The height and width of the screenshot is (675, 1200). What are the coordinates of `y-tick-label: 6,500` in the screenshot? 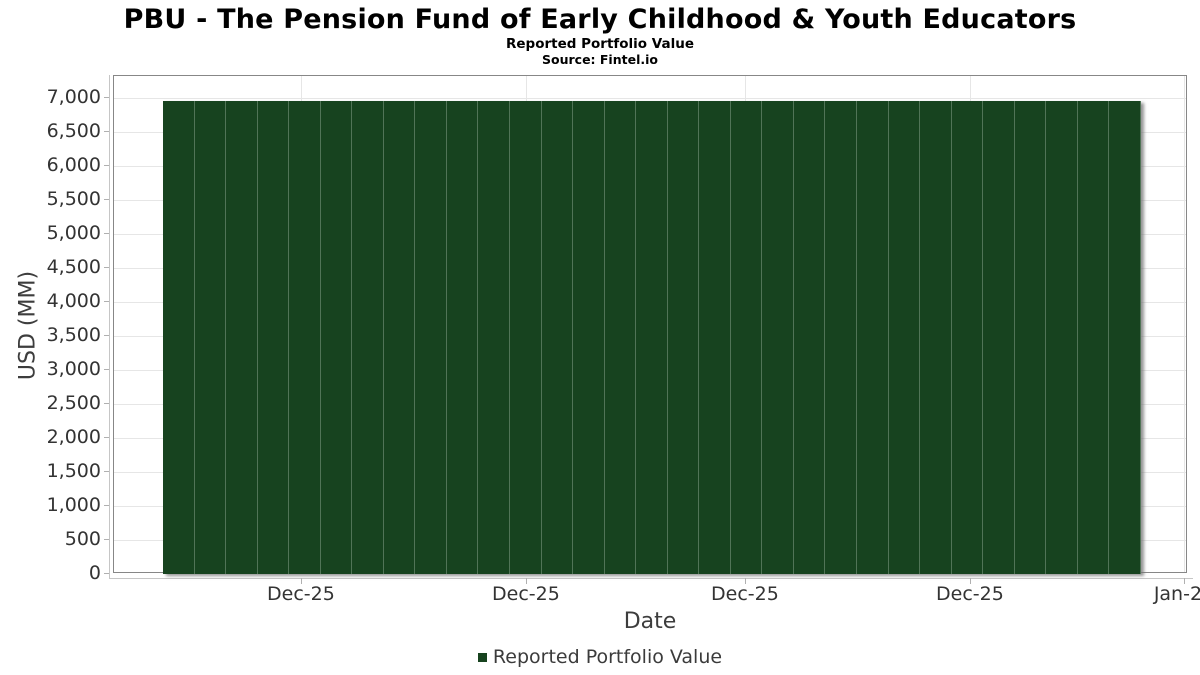 It's located at (73, 131).